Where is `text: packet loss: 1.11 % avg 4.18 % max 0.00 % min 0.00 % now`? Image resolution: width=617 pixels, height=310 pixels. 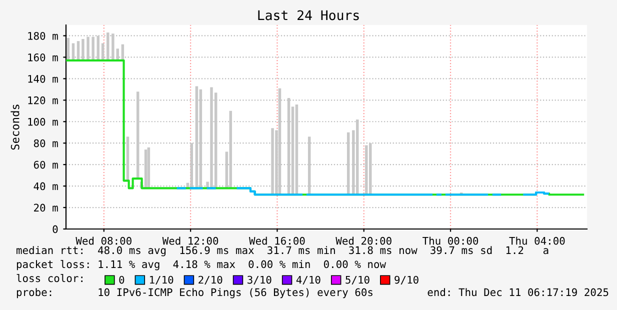 text: packet loss: 1.11 % avg 4.18 % max 0.00 % min 0.00 % now is located at coordinates (201, 265).